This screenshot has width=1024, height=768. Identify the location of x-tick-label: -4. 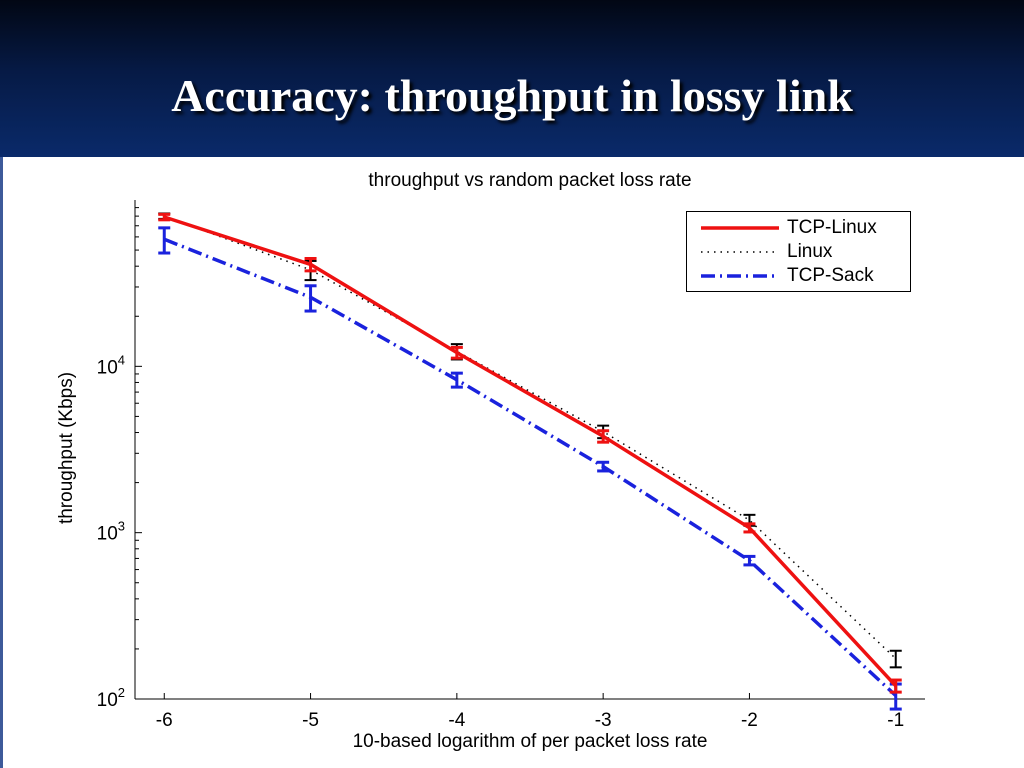
(456, 720).